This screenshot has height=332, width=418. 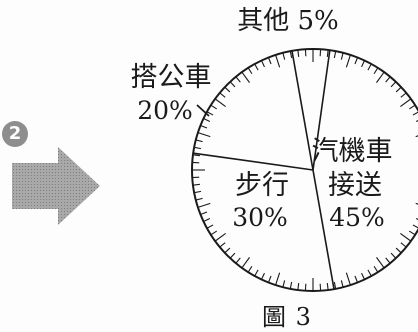 I want to click on bus-leader-line, so click(x=203, y=110).